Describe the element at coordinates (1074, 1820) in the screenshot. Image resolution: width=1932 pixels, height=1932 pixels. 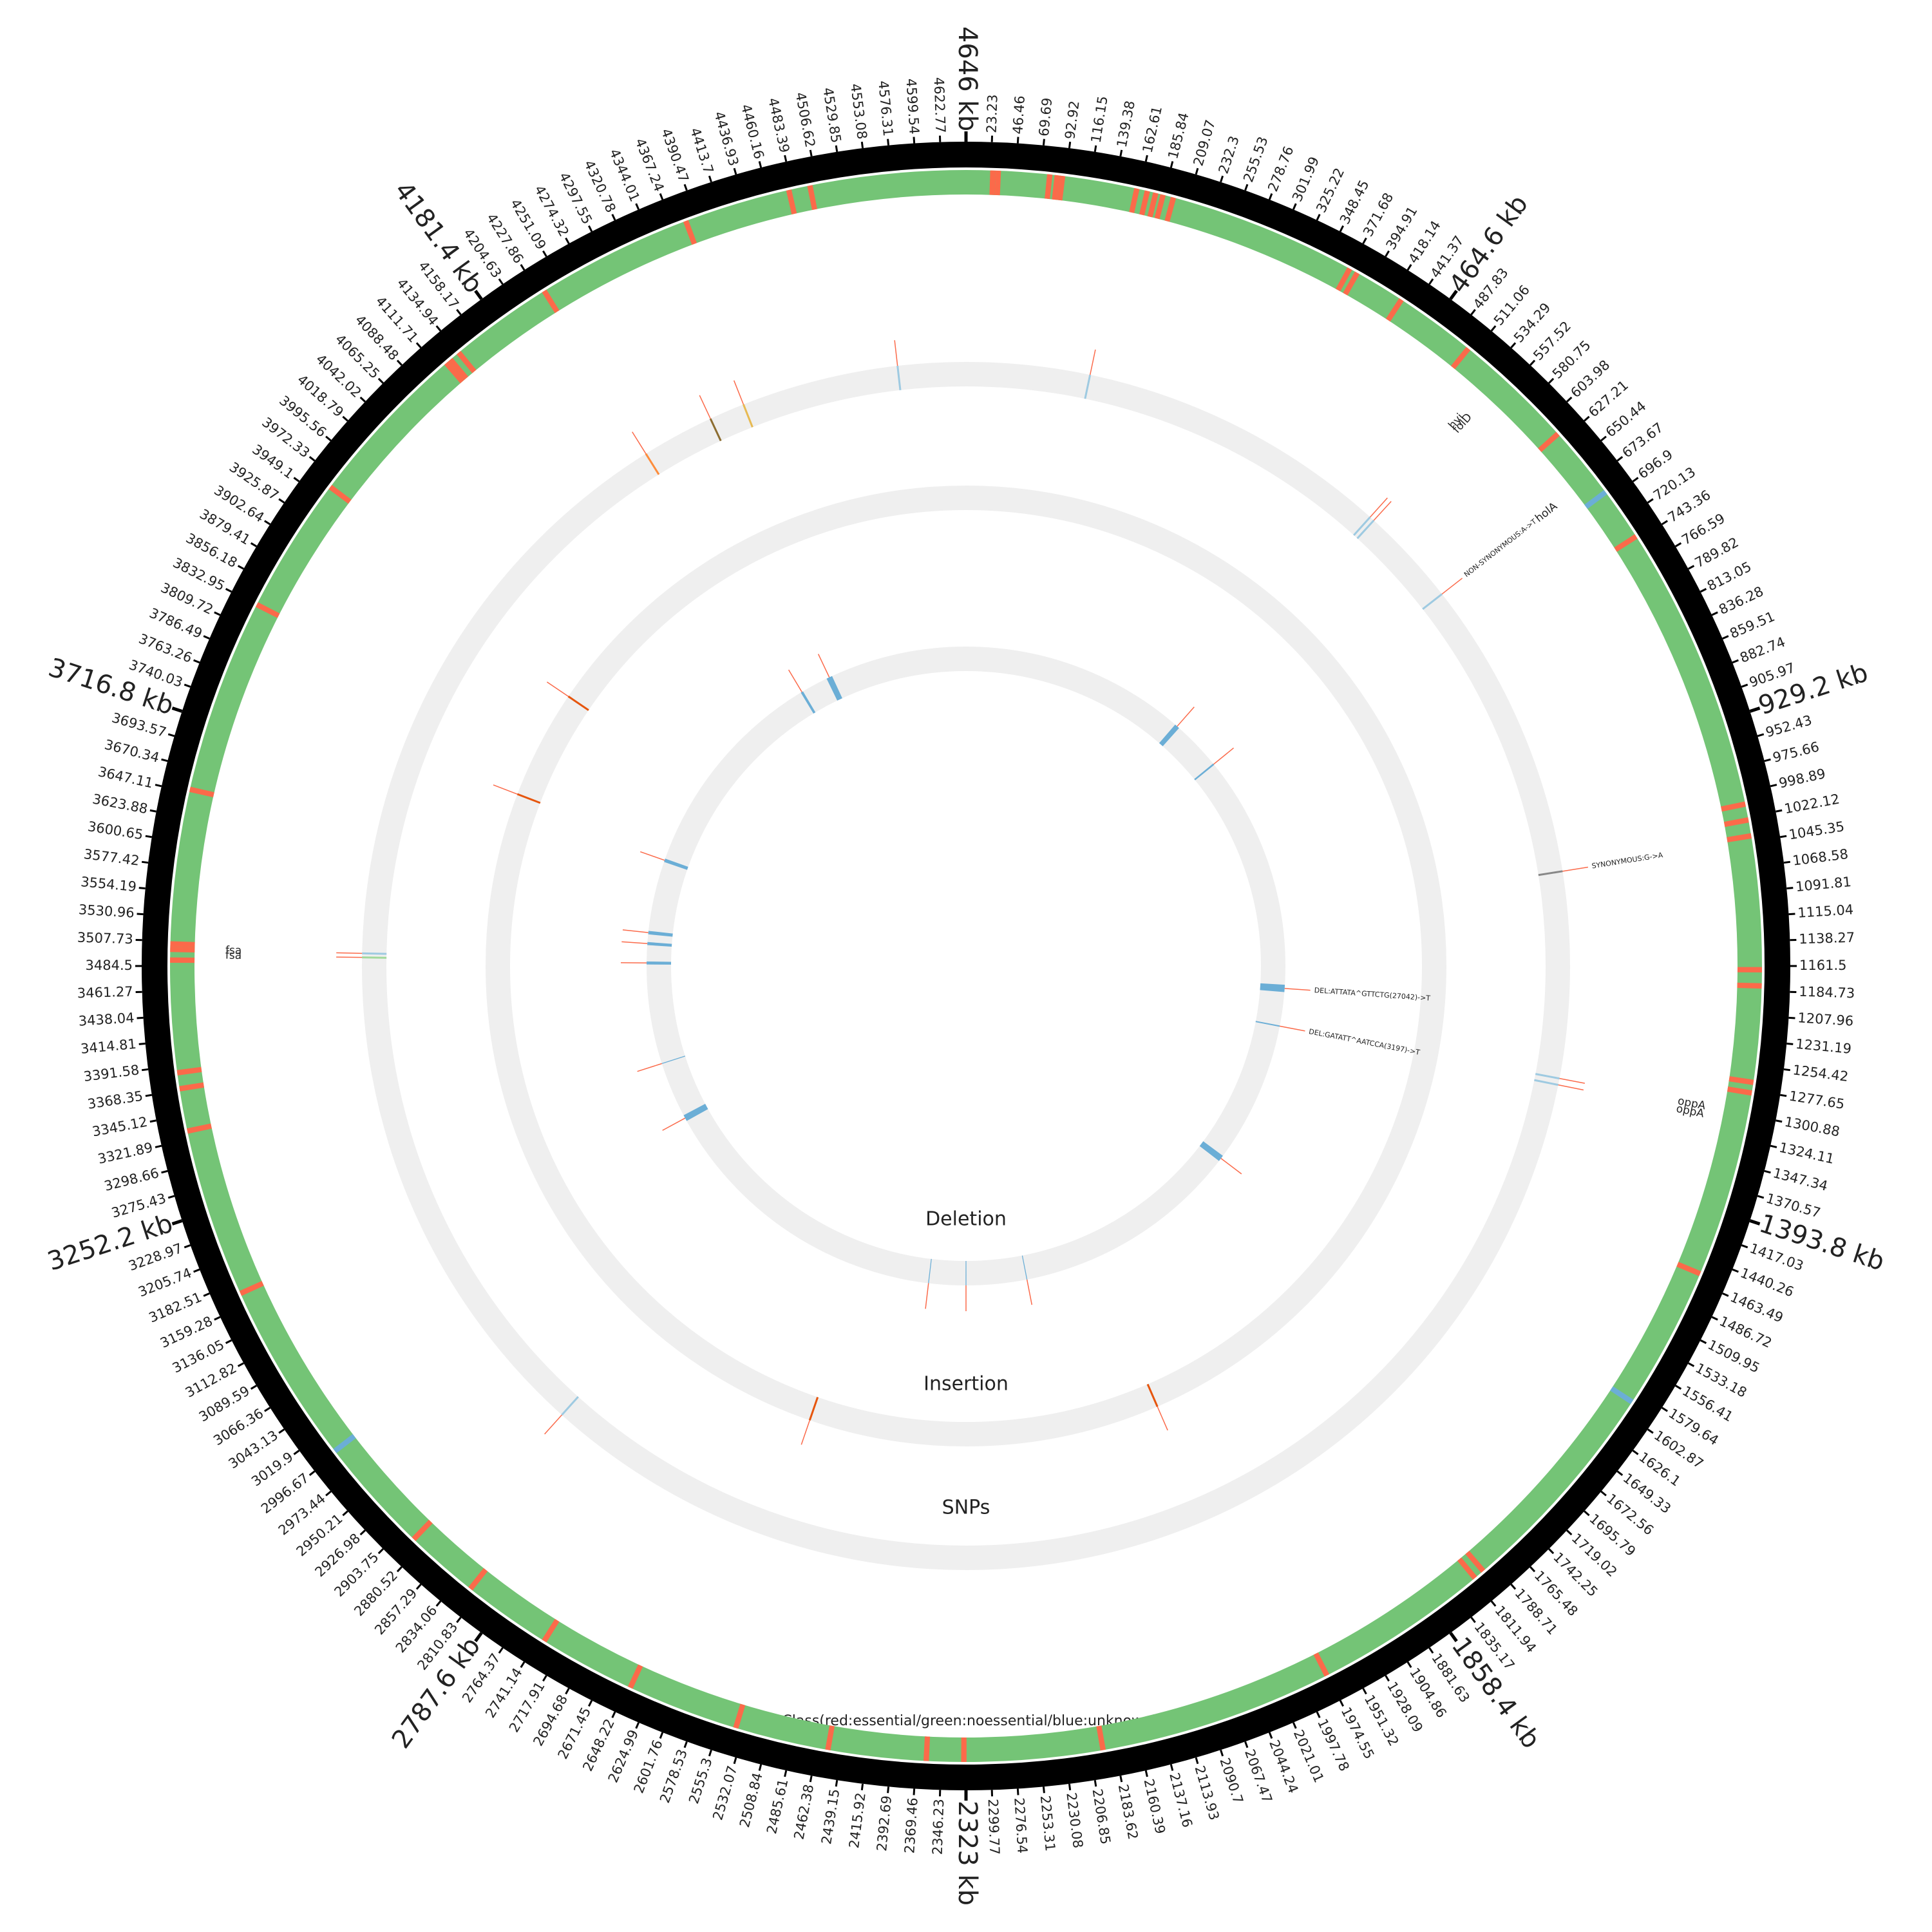
I see `tick-label: 2230.08` at that location.